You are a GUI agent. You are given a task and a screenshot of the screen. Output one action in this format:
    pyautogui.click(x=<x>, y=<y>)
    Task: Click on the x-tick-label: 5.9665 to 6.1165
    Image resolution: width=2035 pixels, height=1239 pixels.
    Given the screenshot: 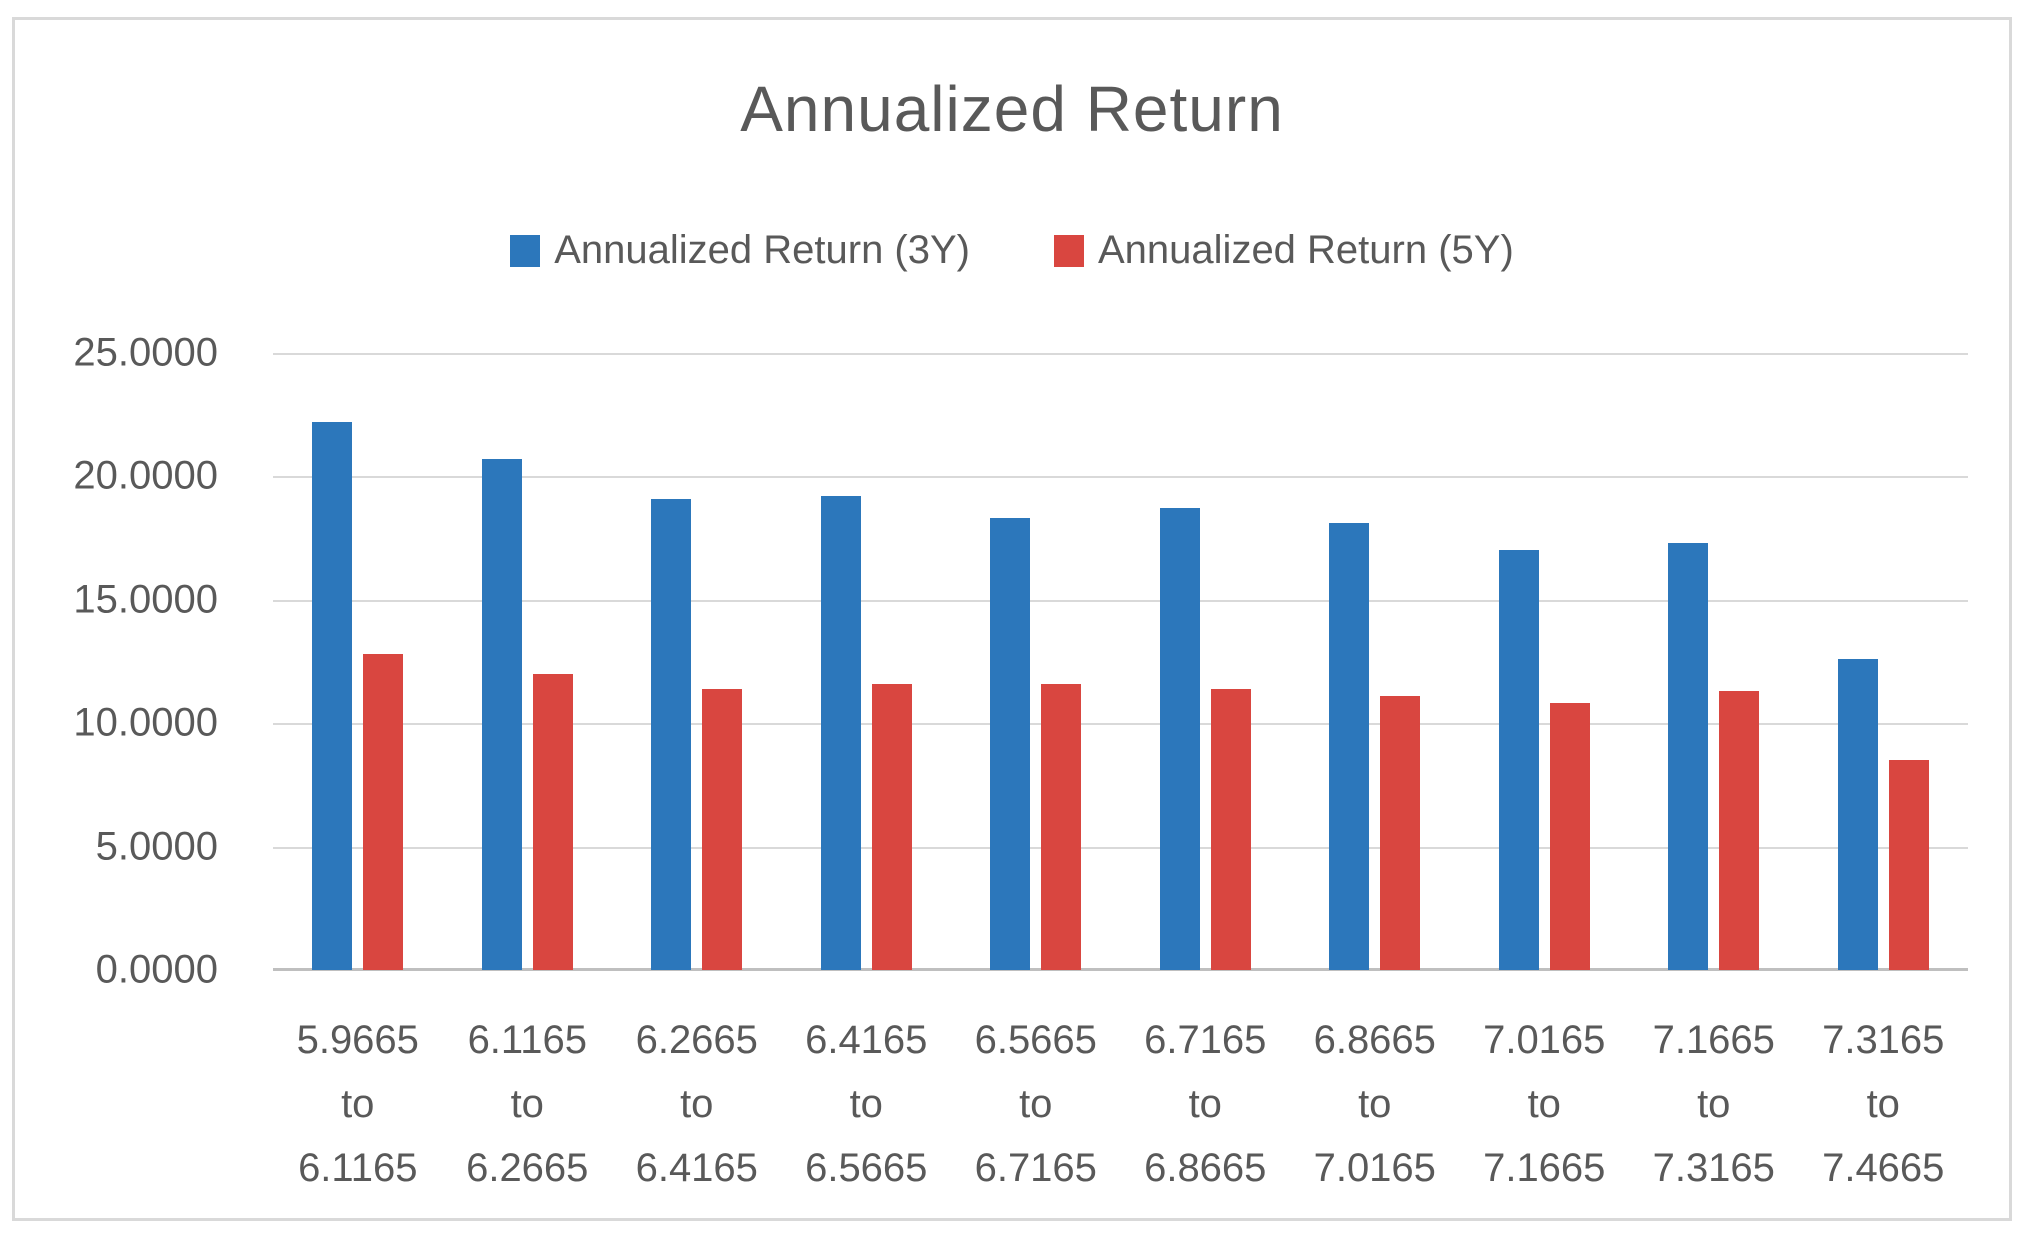 What is the action you would take?
    pyautogui.click(x=357, y=1104)
    